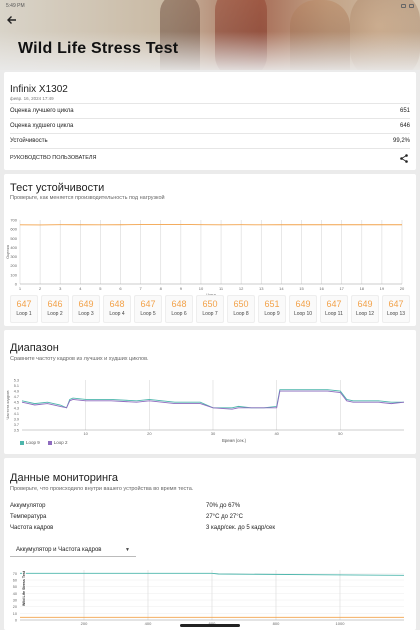 Image resolution: width=420 pixels, height=630 pixels. I want to click on x-tick-label: 19, so click(382, 288).